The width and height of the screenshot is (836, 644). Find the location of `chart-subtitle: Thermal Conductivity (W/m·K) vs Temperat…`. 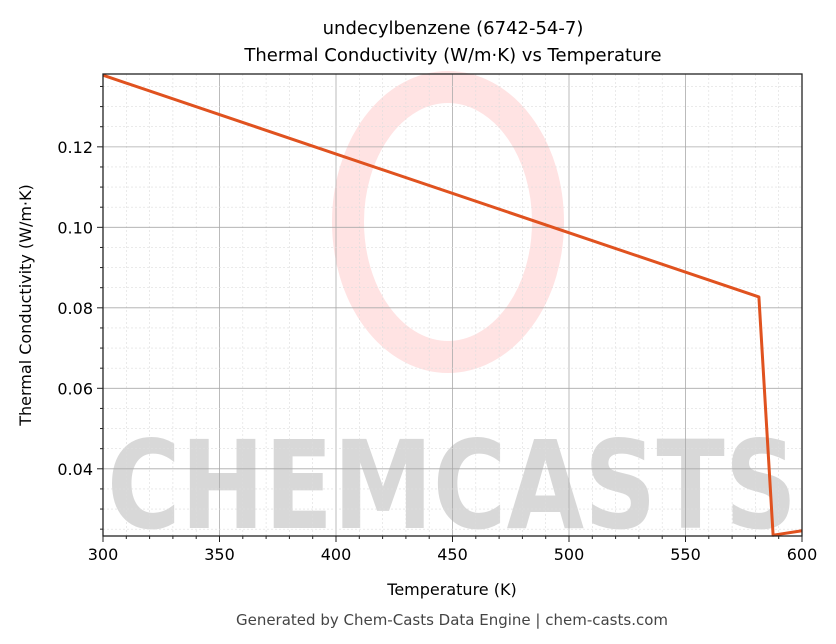

chart-subtitle: Thermal Conductivity (W/m·K) vs Temperat… is located at coordinates (452, 55).